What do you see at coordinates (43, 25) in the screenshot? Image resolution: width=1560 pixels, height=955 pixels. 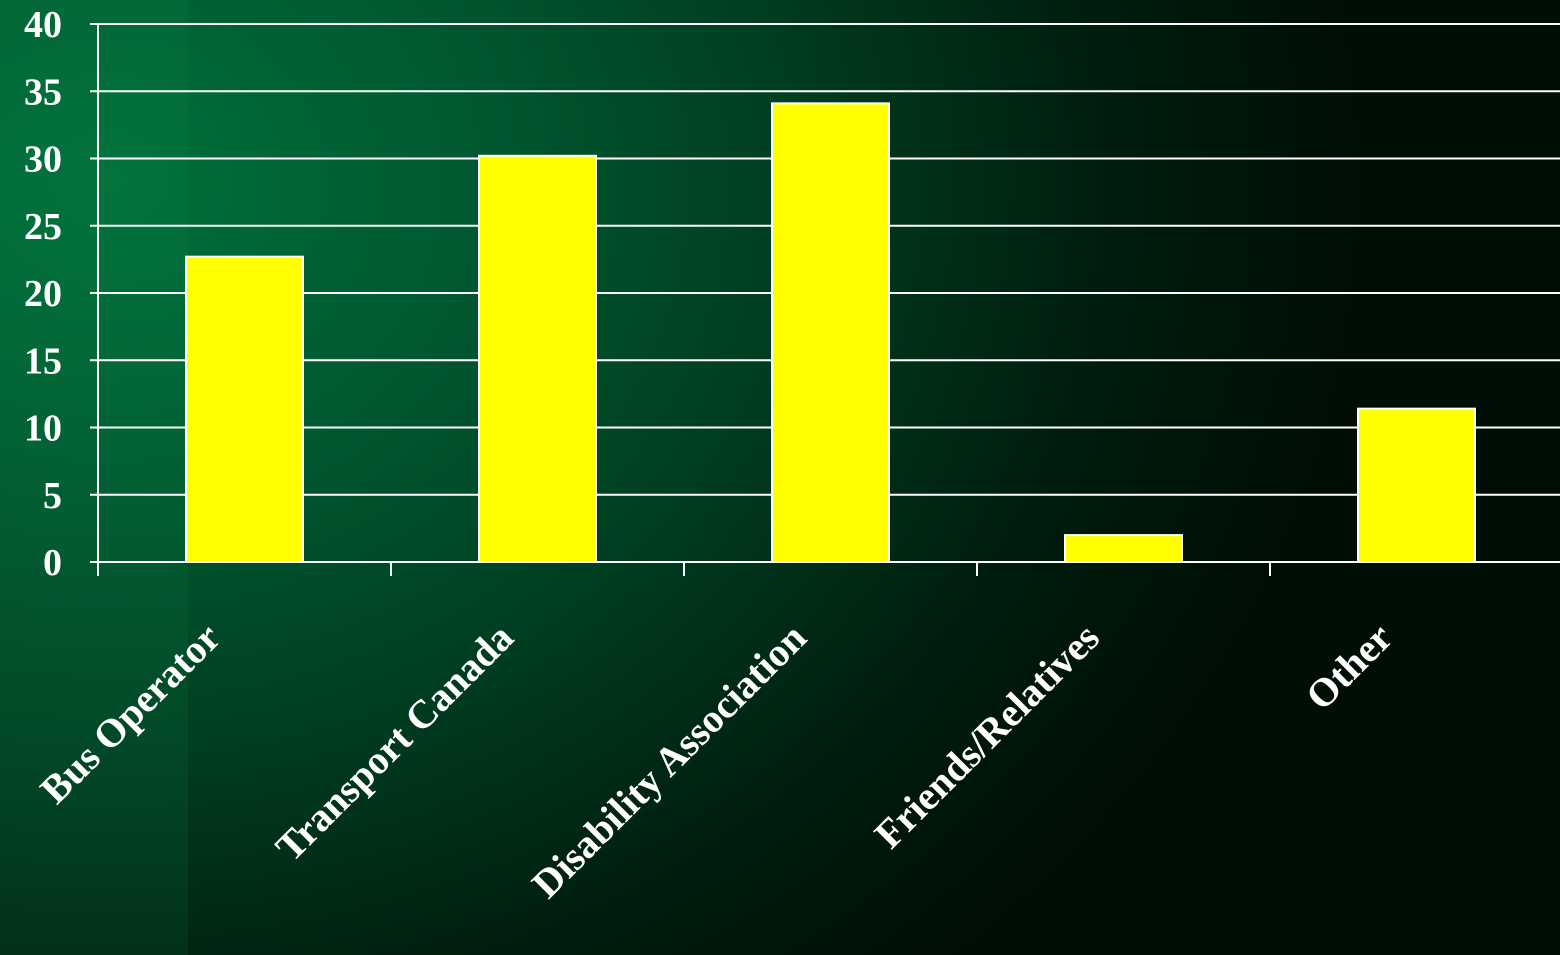 I see `y-tick-label: 40` at bounding box center [43, 25].